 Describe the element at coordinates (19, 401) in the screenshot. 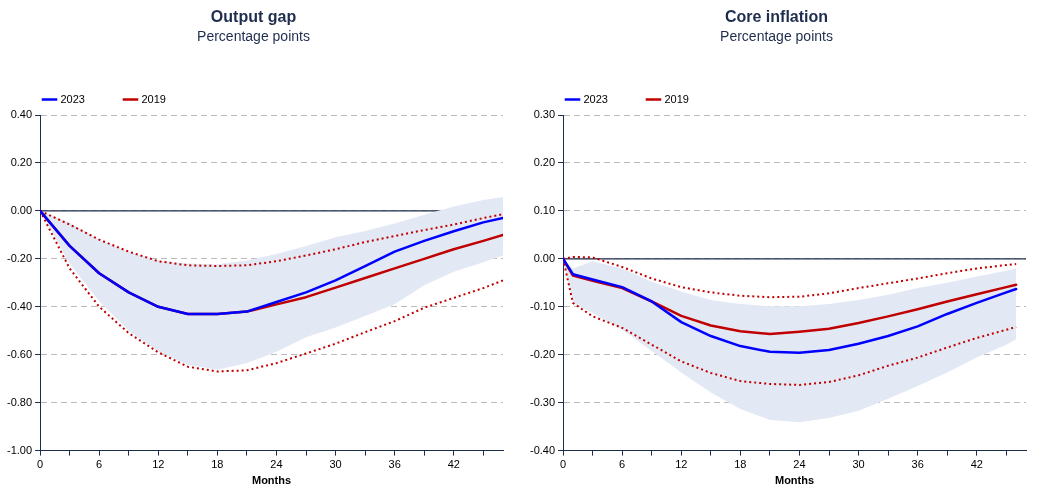

I see `y-tick-label: -0.80` at that location.